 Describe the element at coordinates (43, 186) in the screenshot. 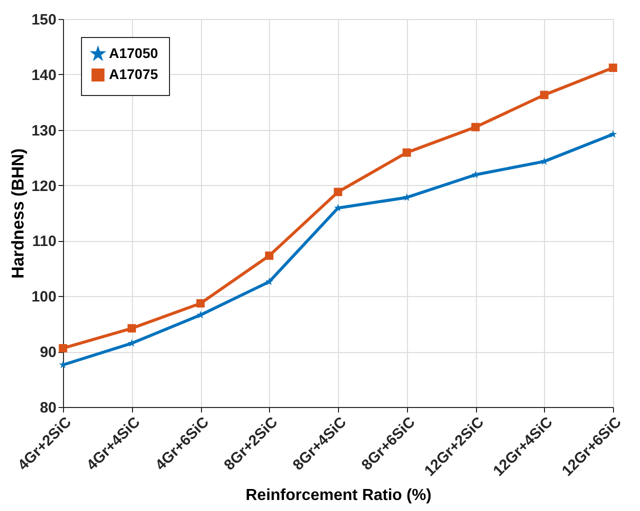

I see `y-tick-label: 120` at that location.